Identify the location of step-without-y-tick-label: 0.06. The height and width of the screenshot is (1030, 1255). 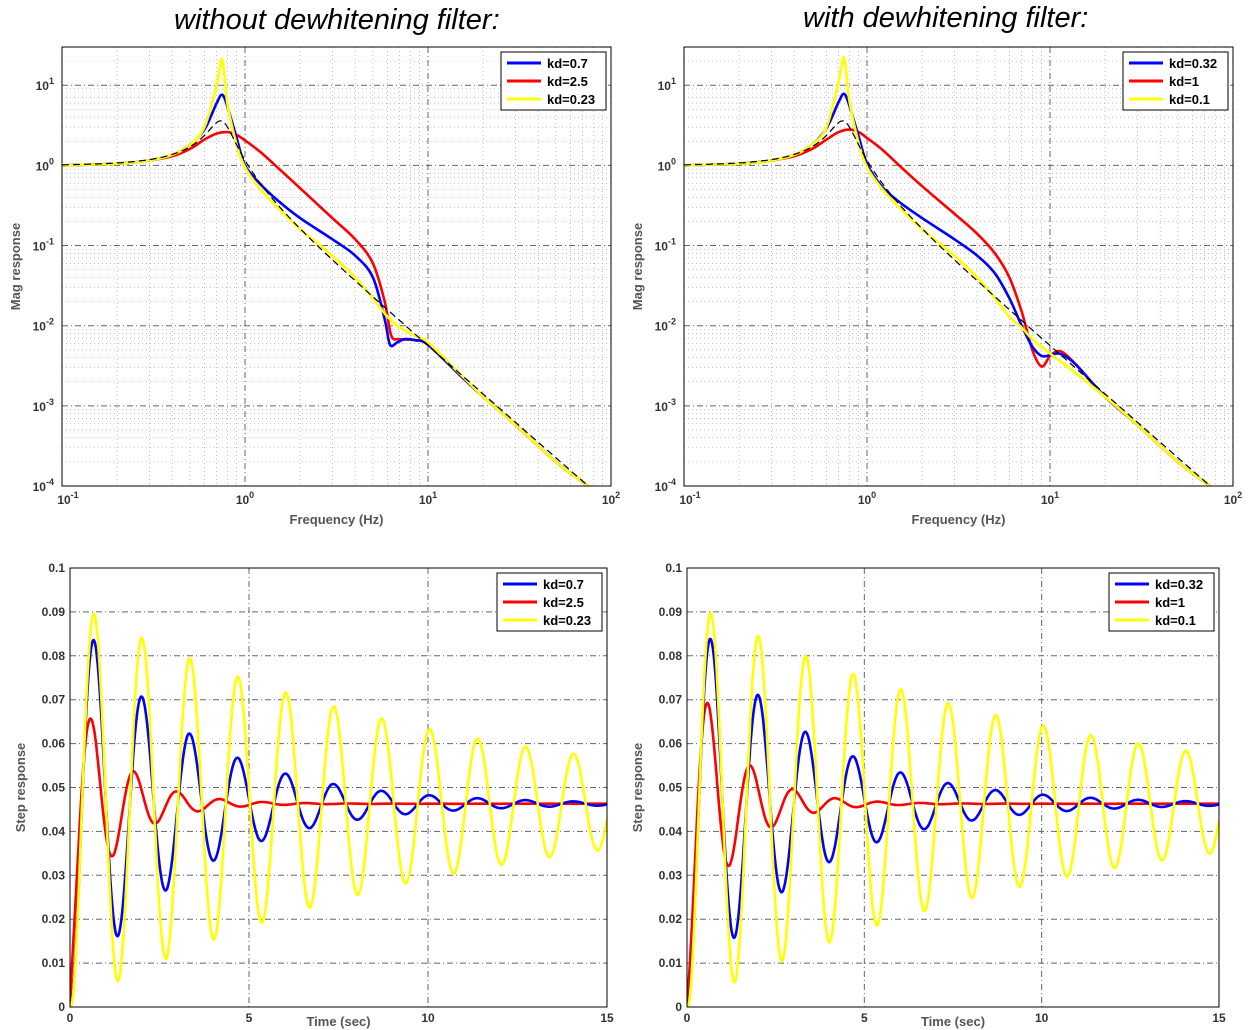
(54, 744).